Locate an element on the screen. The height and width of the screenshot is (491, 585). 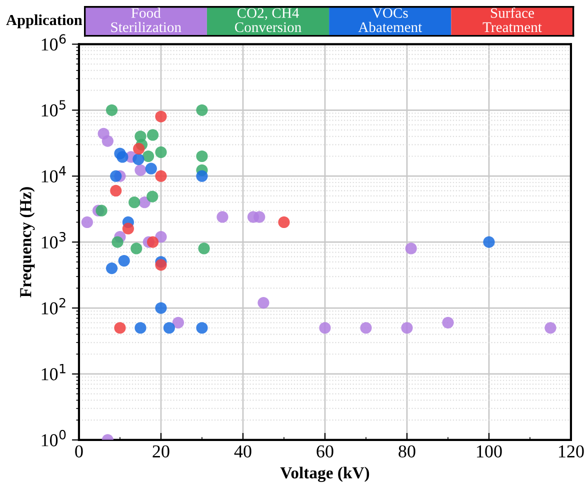
y-tick-label: 10$^{4}$ is located at coordinates (54, 174).